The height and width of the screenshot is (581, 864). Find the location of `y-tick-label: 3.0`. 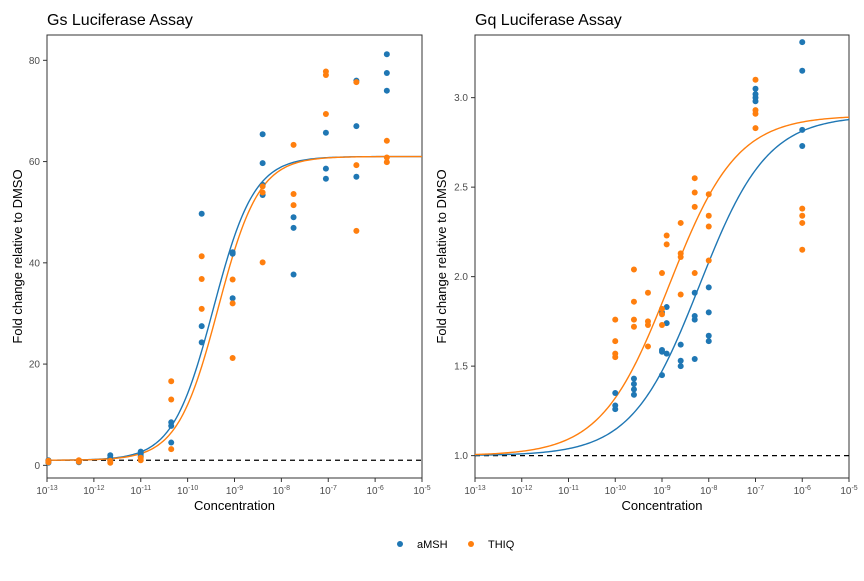

y-tick-label: 3.0 is located at coordinates (461, 98).